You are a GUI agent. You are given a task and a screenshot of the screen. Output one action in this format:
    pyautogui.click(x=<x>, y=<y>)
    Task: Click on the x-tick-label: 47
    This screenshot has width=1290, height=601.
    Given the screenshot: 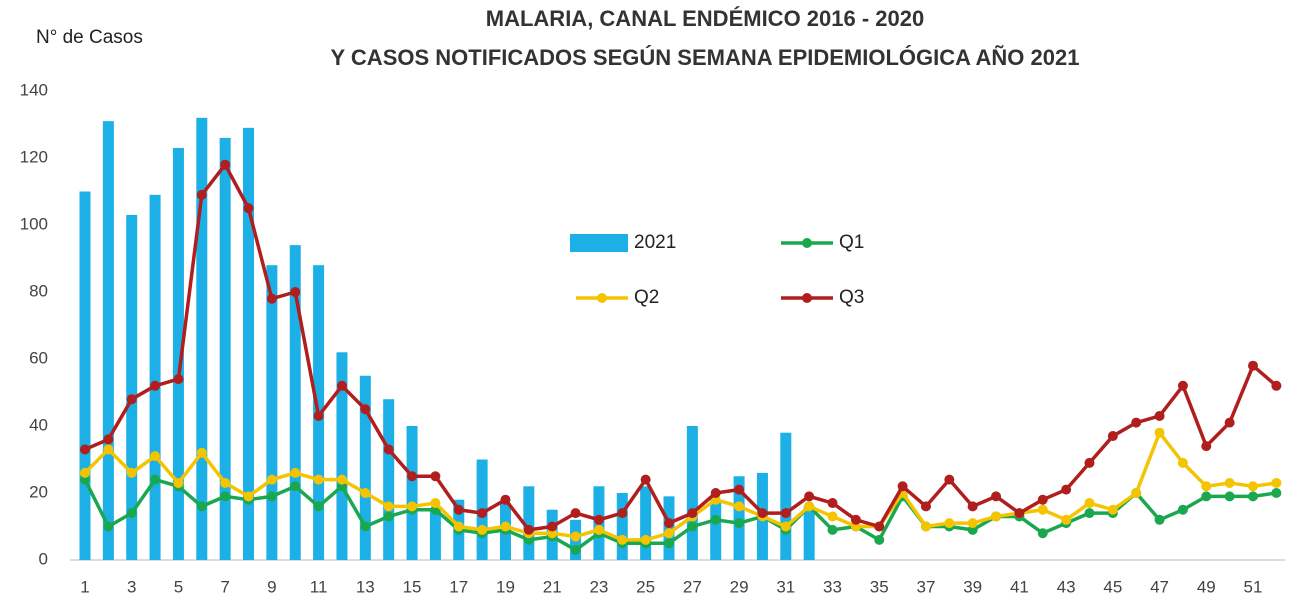 What is the action you would take?
    pyautogui.click(x=1159, y=586)
    